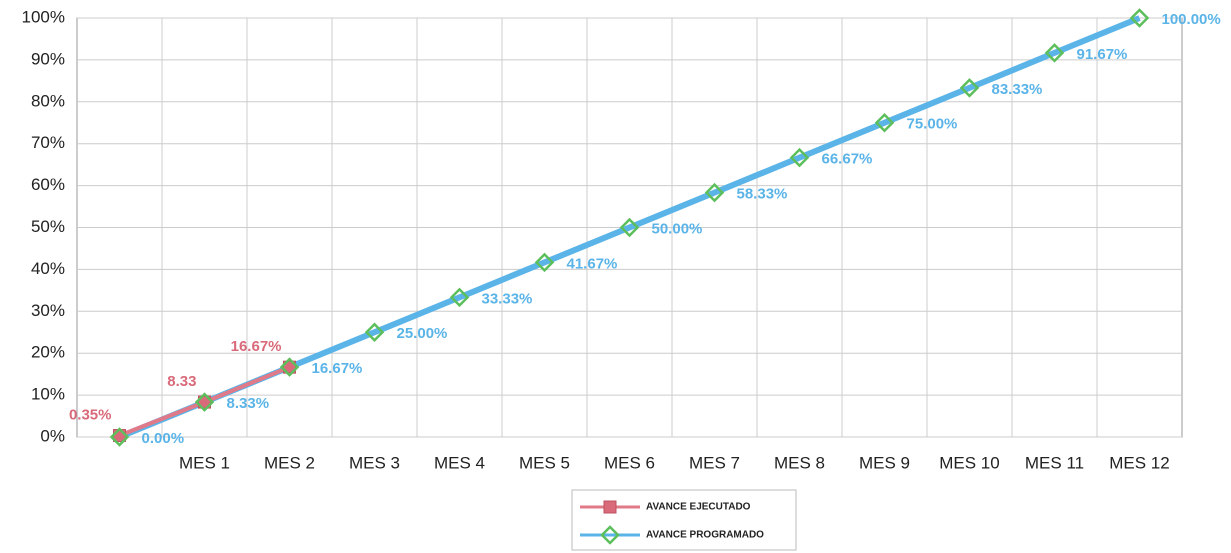  What do you see at coordinates (1017, 89) in the screenshot?
I see `data-label: 83.33%` at bounding box center [1017, 89].